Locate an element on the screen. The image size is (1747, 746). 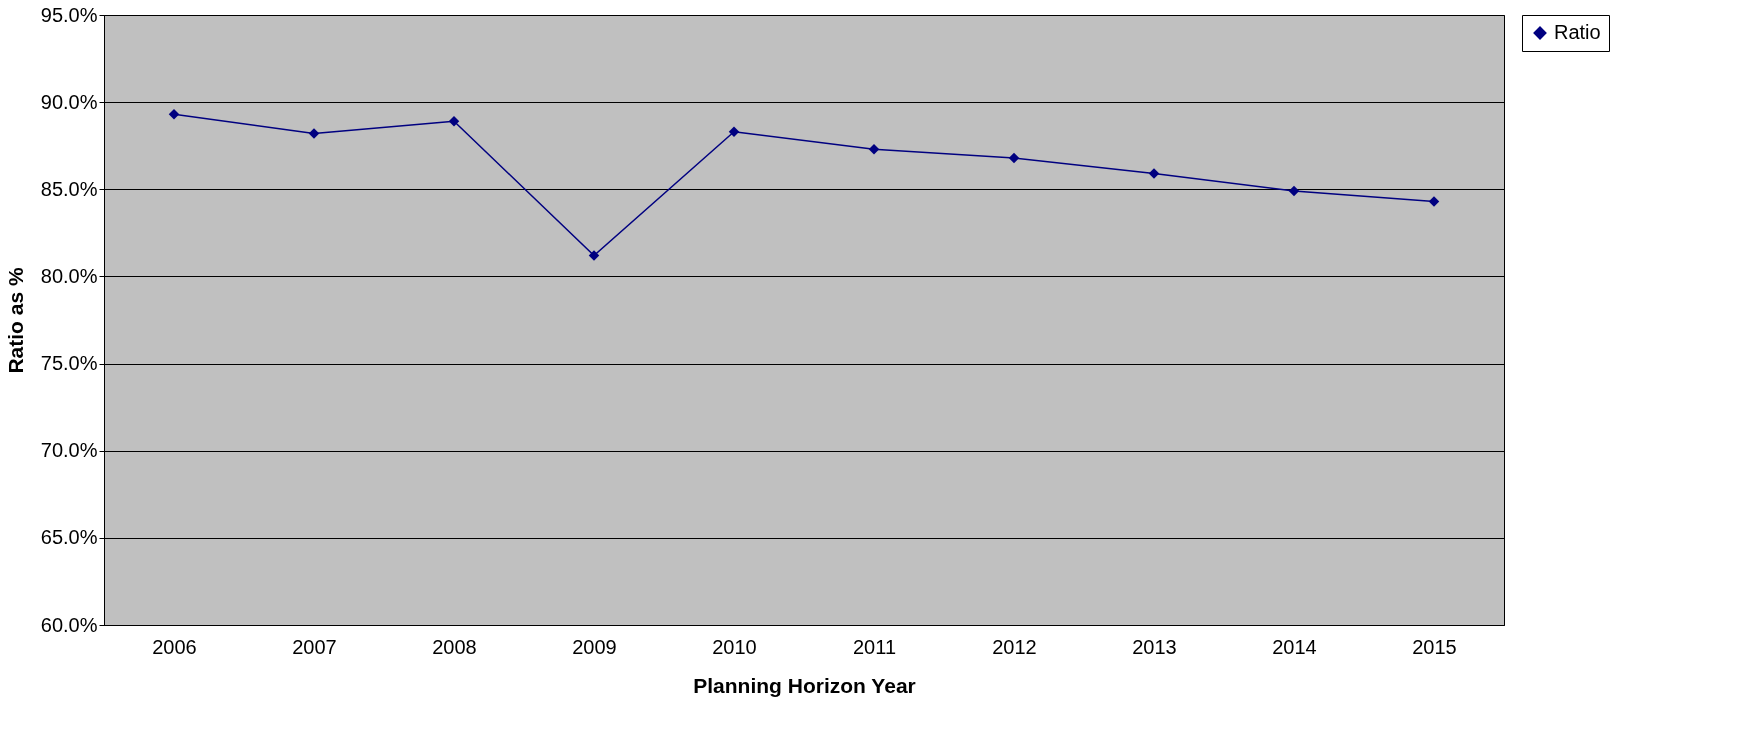
x-tick-label: 2006 is located at coordinates (174, 646).